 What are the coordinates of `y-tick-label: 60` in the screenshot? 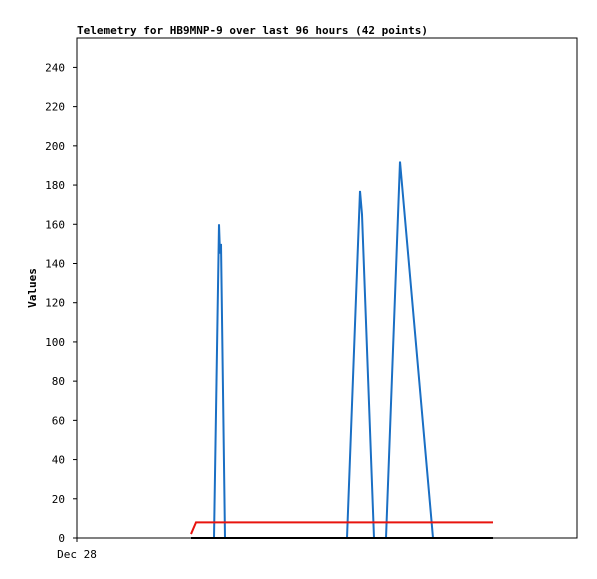 It's located at (58, 420).